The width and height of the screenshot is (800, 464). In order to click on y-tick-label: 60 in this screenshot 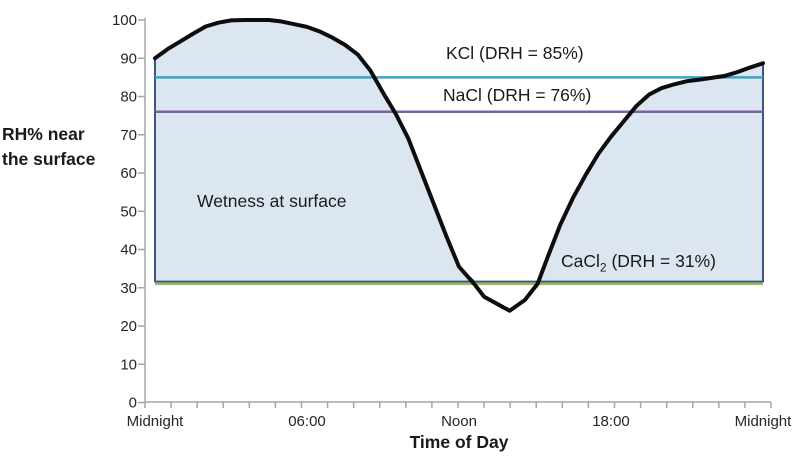, I will do `click(128, 173)`.